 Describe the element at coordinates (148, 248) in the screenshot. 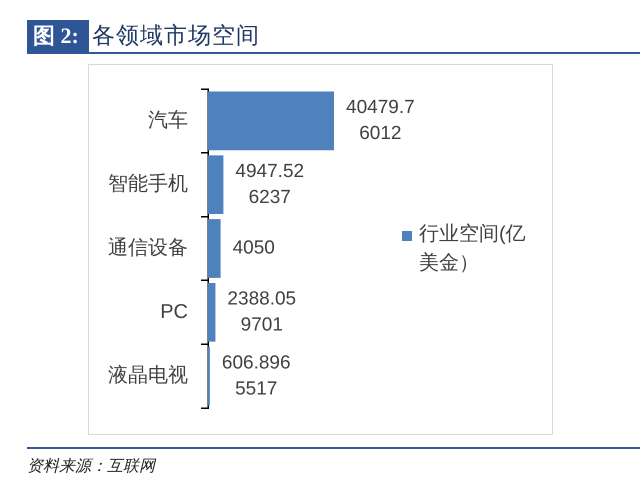

I see `y-tick-label: 通信设备` at that location.